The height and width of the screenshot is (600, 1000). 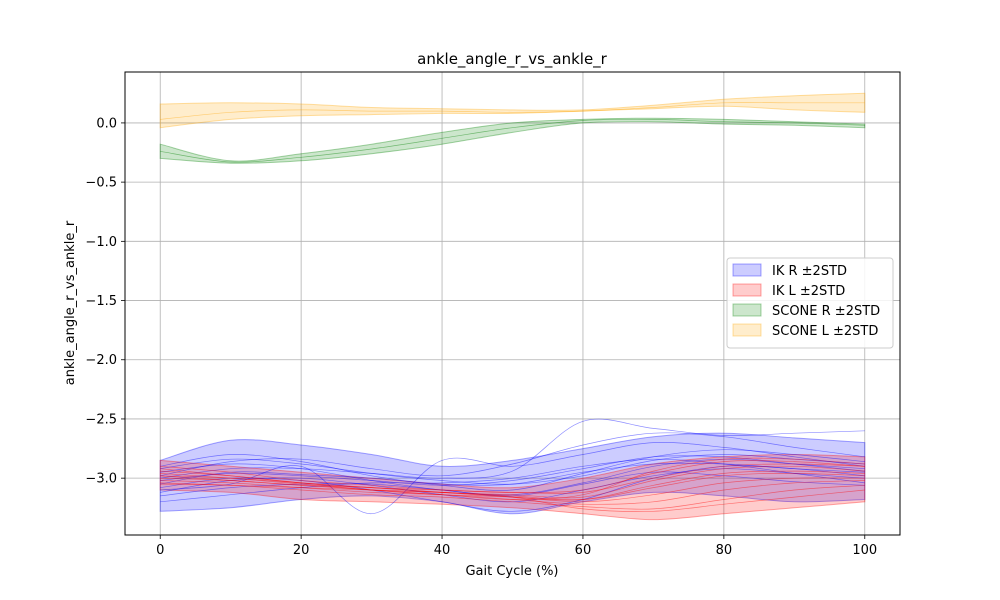 What do you see at coordinates (106, 123) in the screenshot?
I see `y-tick-label: 0.0` at bounding box center [106, 123].